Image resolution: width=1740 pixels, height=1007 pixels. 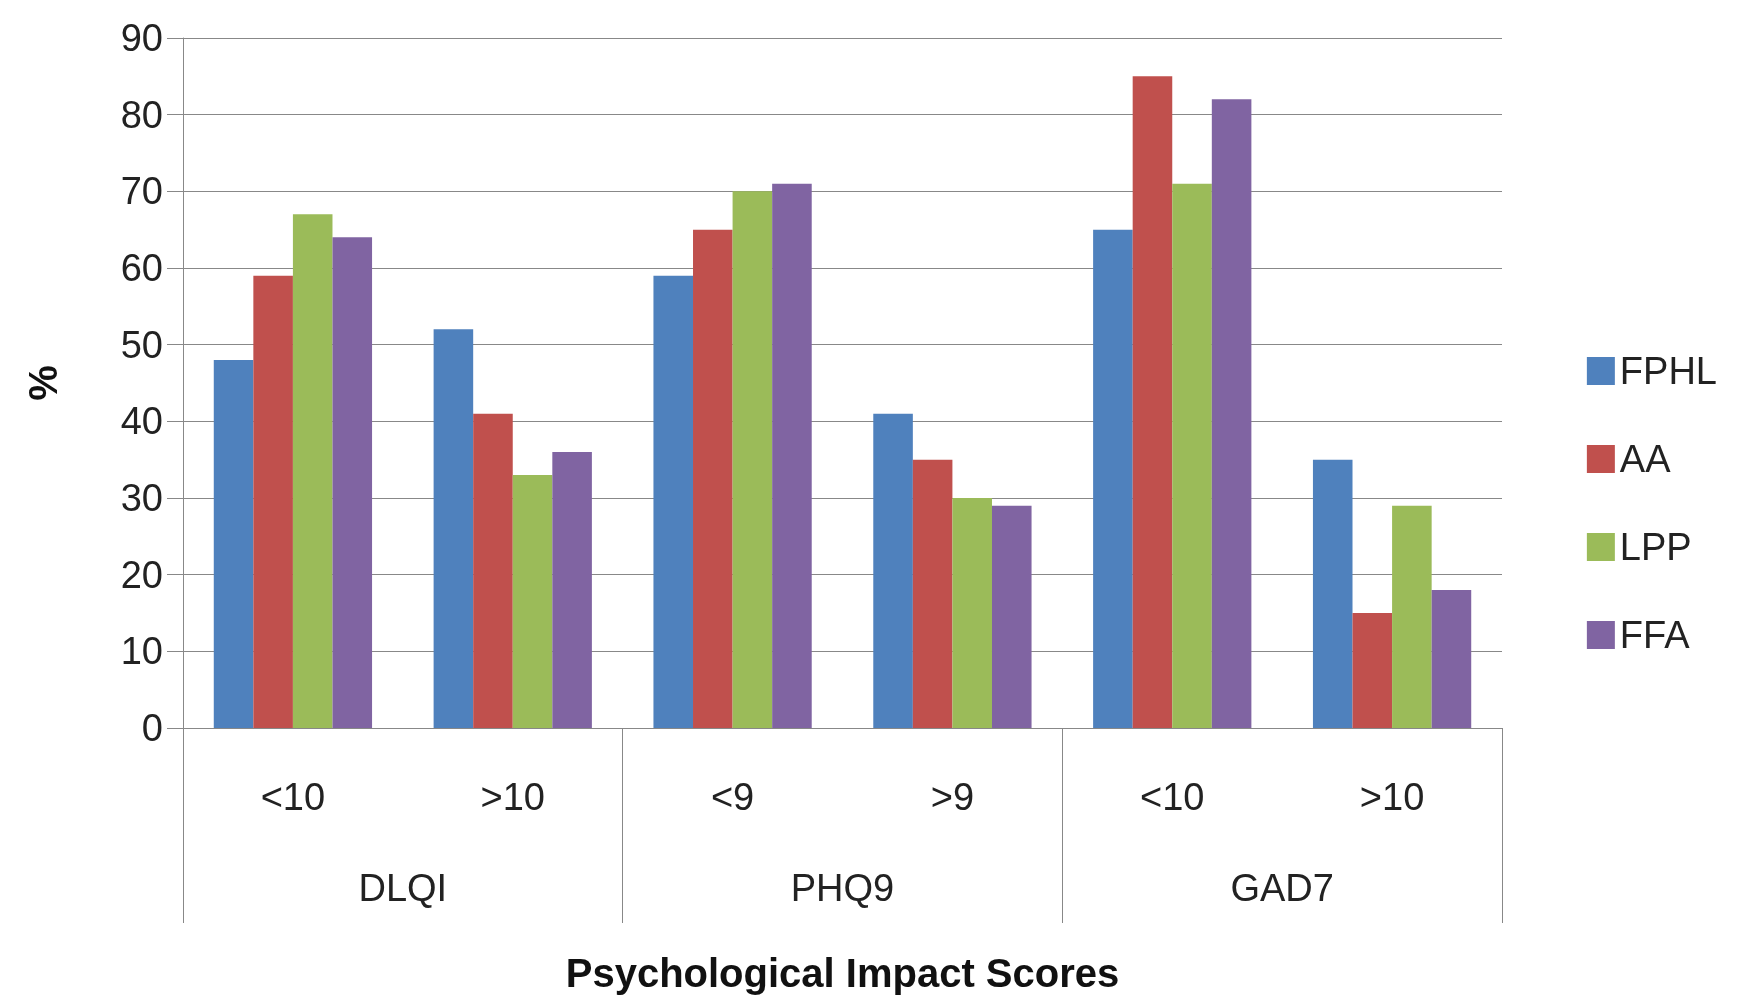 What do you see at coordinates (1645, 459) in the screenshot?
I see `legend-label: AA` at bounding box center [1645, 459].